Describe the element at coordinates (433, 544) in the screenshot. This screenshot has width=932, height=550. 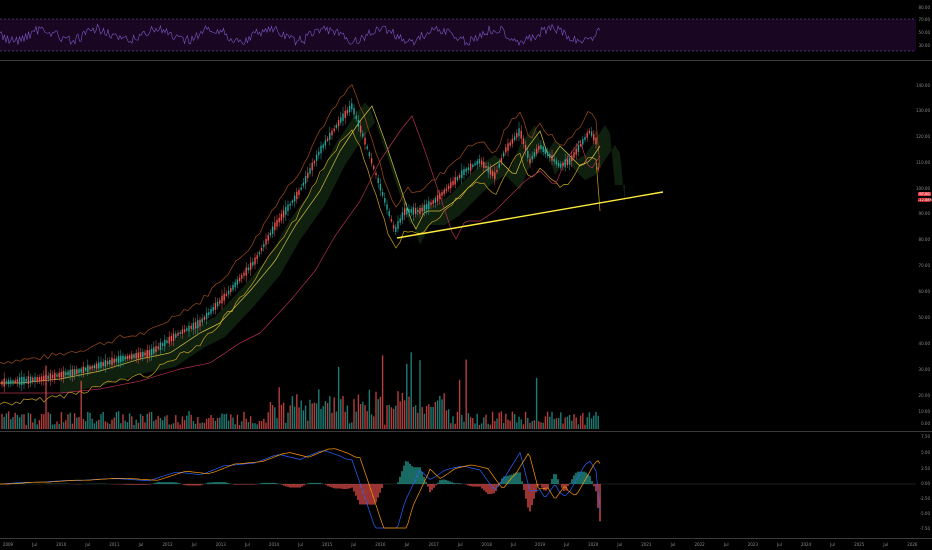
I see `time-tick: 2017` at that location.